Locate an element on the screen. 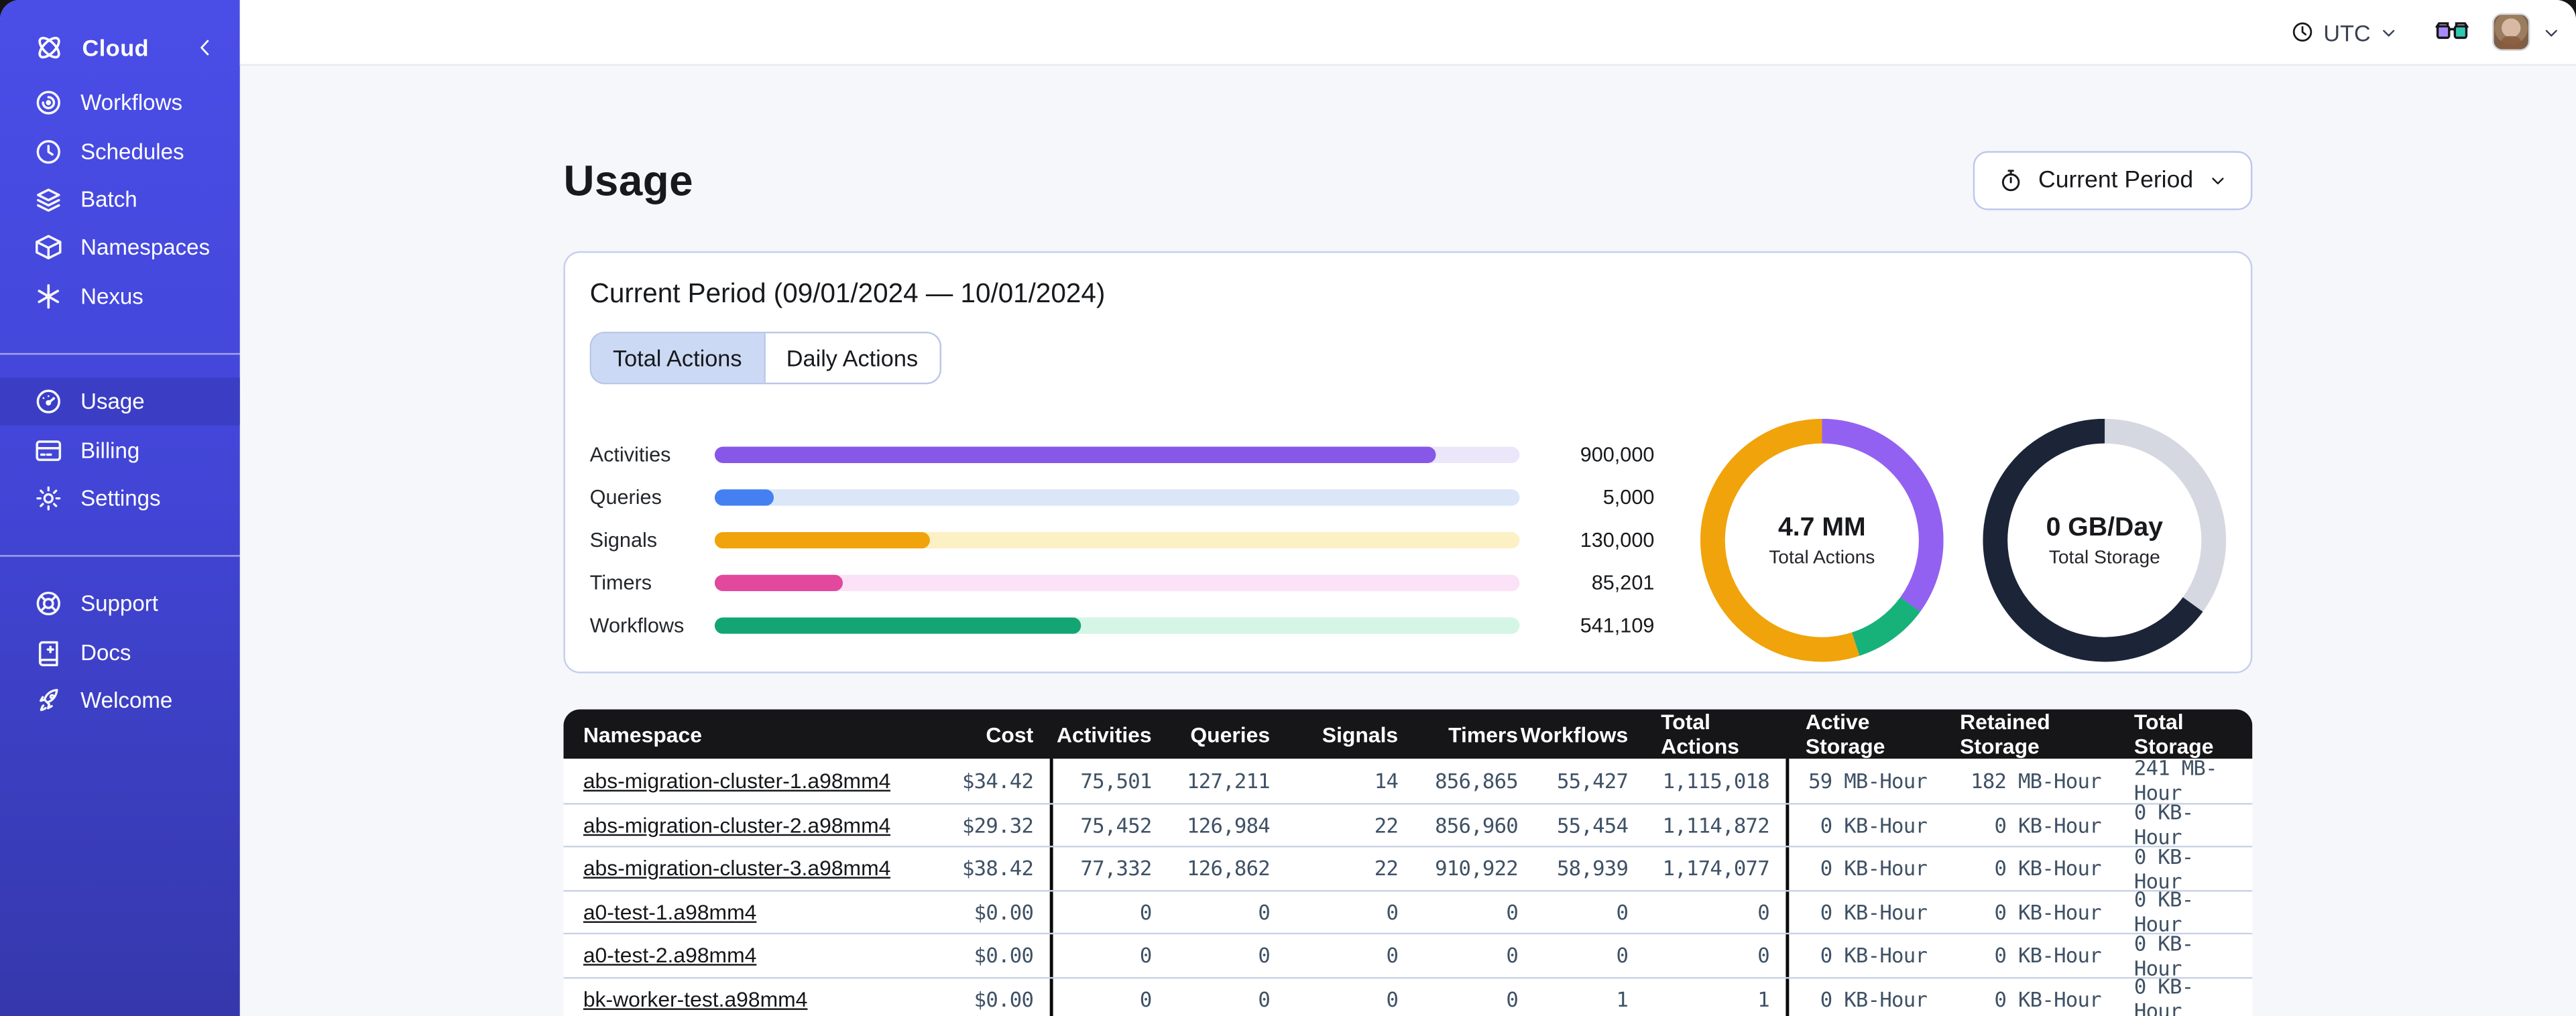  sidebar-item-batch: Batch is located at coordinates (120, 200).